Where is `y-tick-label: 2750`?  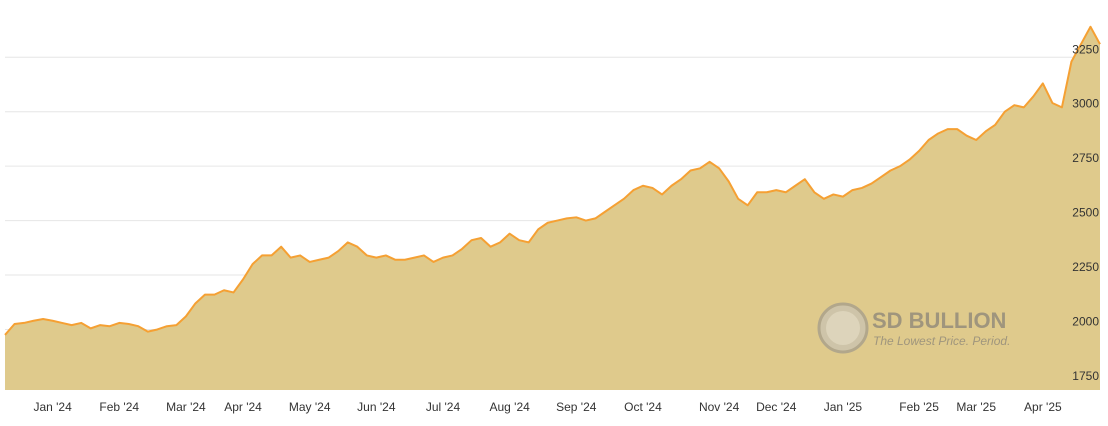 y-tick-label: 2750 is located at coordinates (1085, 158).